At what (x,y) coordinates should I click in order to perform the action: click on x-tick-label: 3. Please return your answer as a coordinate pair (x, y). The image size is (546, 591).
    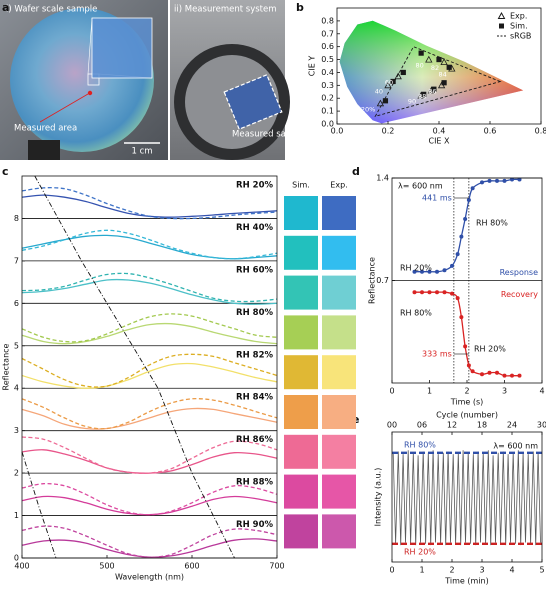
    Looking at the image, I should click on (481, 570).